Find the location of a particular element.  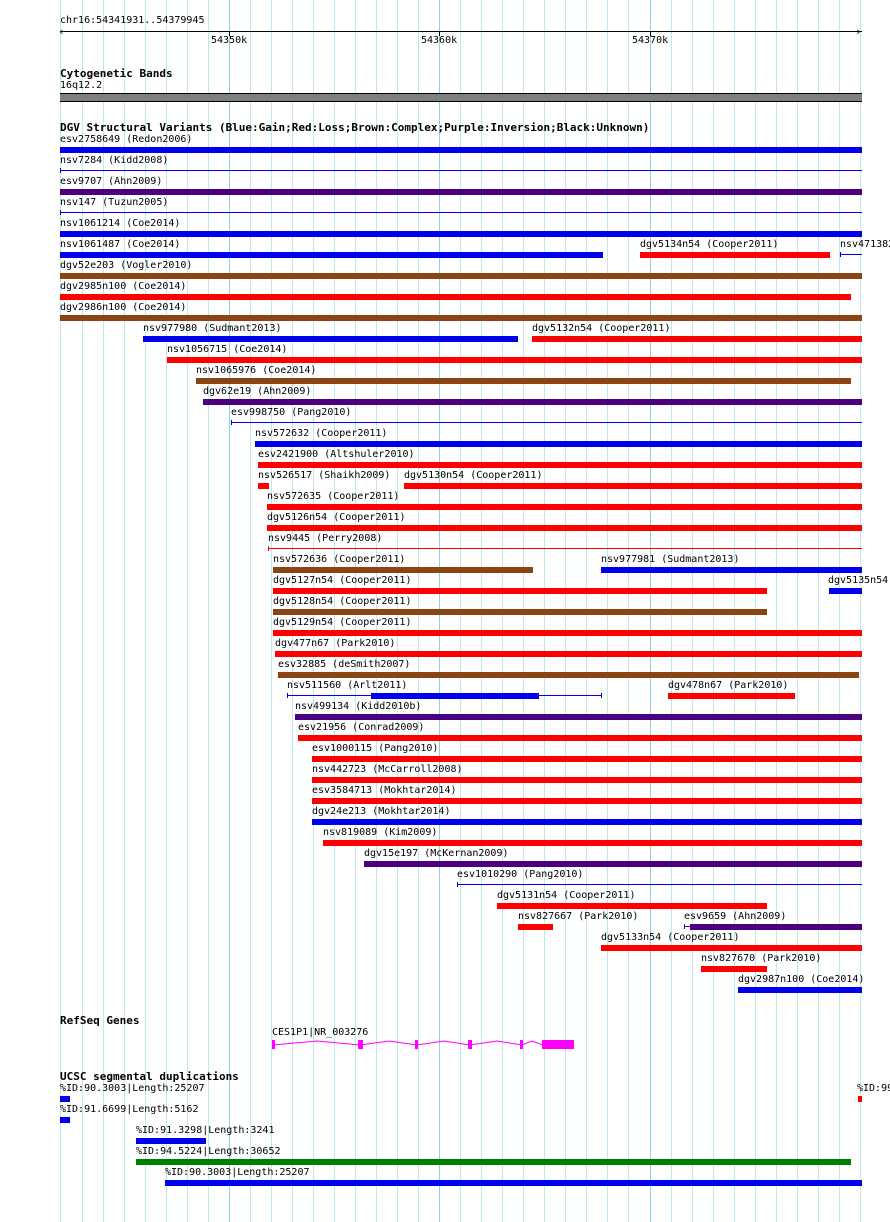

variant-label: esv1010290 (Pang2010) is located at coordinates (520, 874).